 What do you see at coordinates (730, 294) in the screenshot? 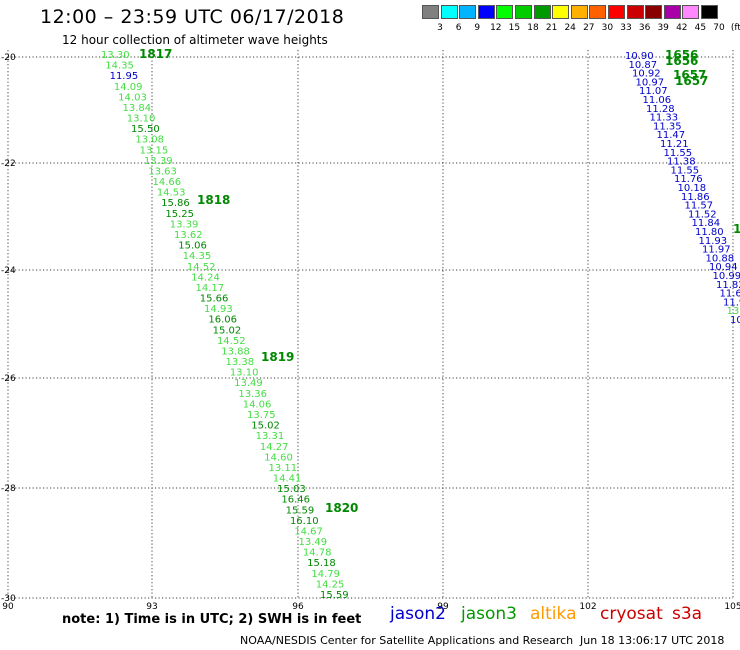
I see `wave-height-value: 11.62` at bounding box center [730, 294].